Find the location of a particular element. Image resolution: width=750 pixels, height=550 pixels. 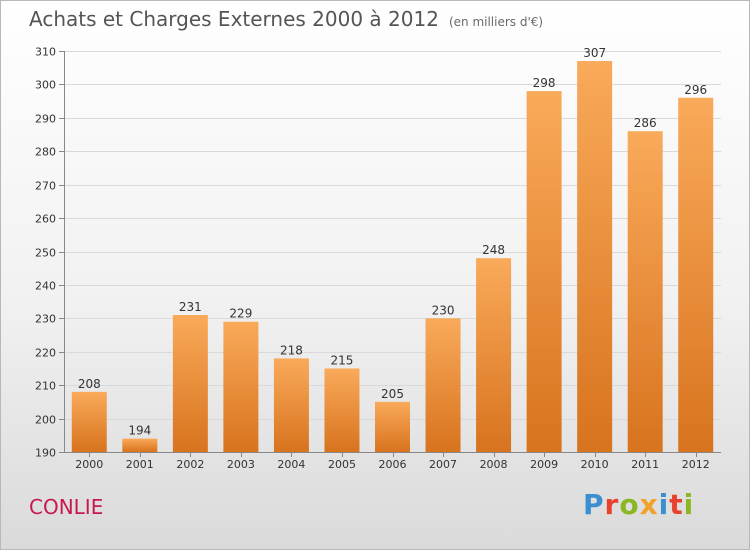

data-label-2009: 298 is located at coordinates (544, 83).